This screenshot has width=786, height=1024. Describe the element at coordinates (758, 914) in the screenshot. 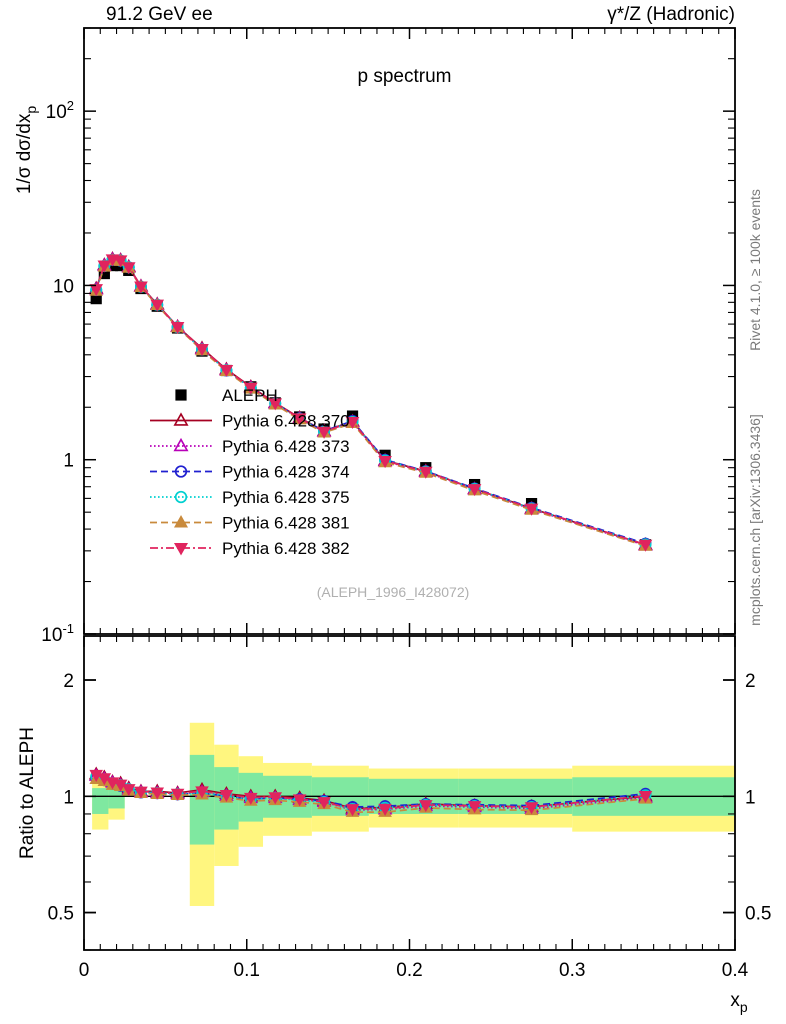

I see `ratio-ytick-label-right: 0.5` at that location.